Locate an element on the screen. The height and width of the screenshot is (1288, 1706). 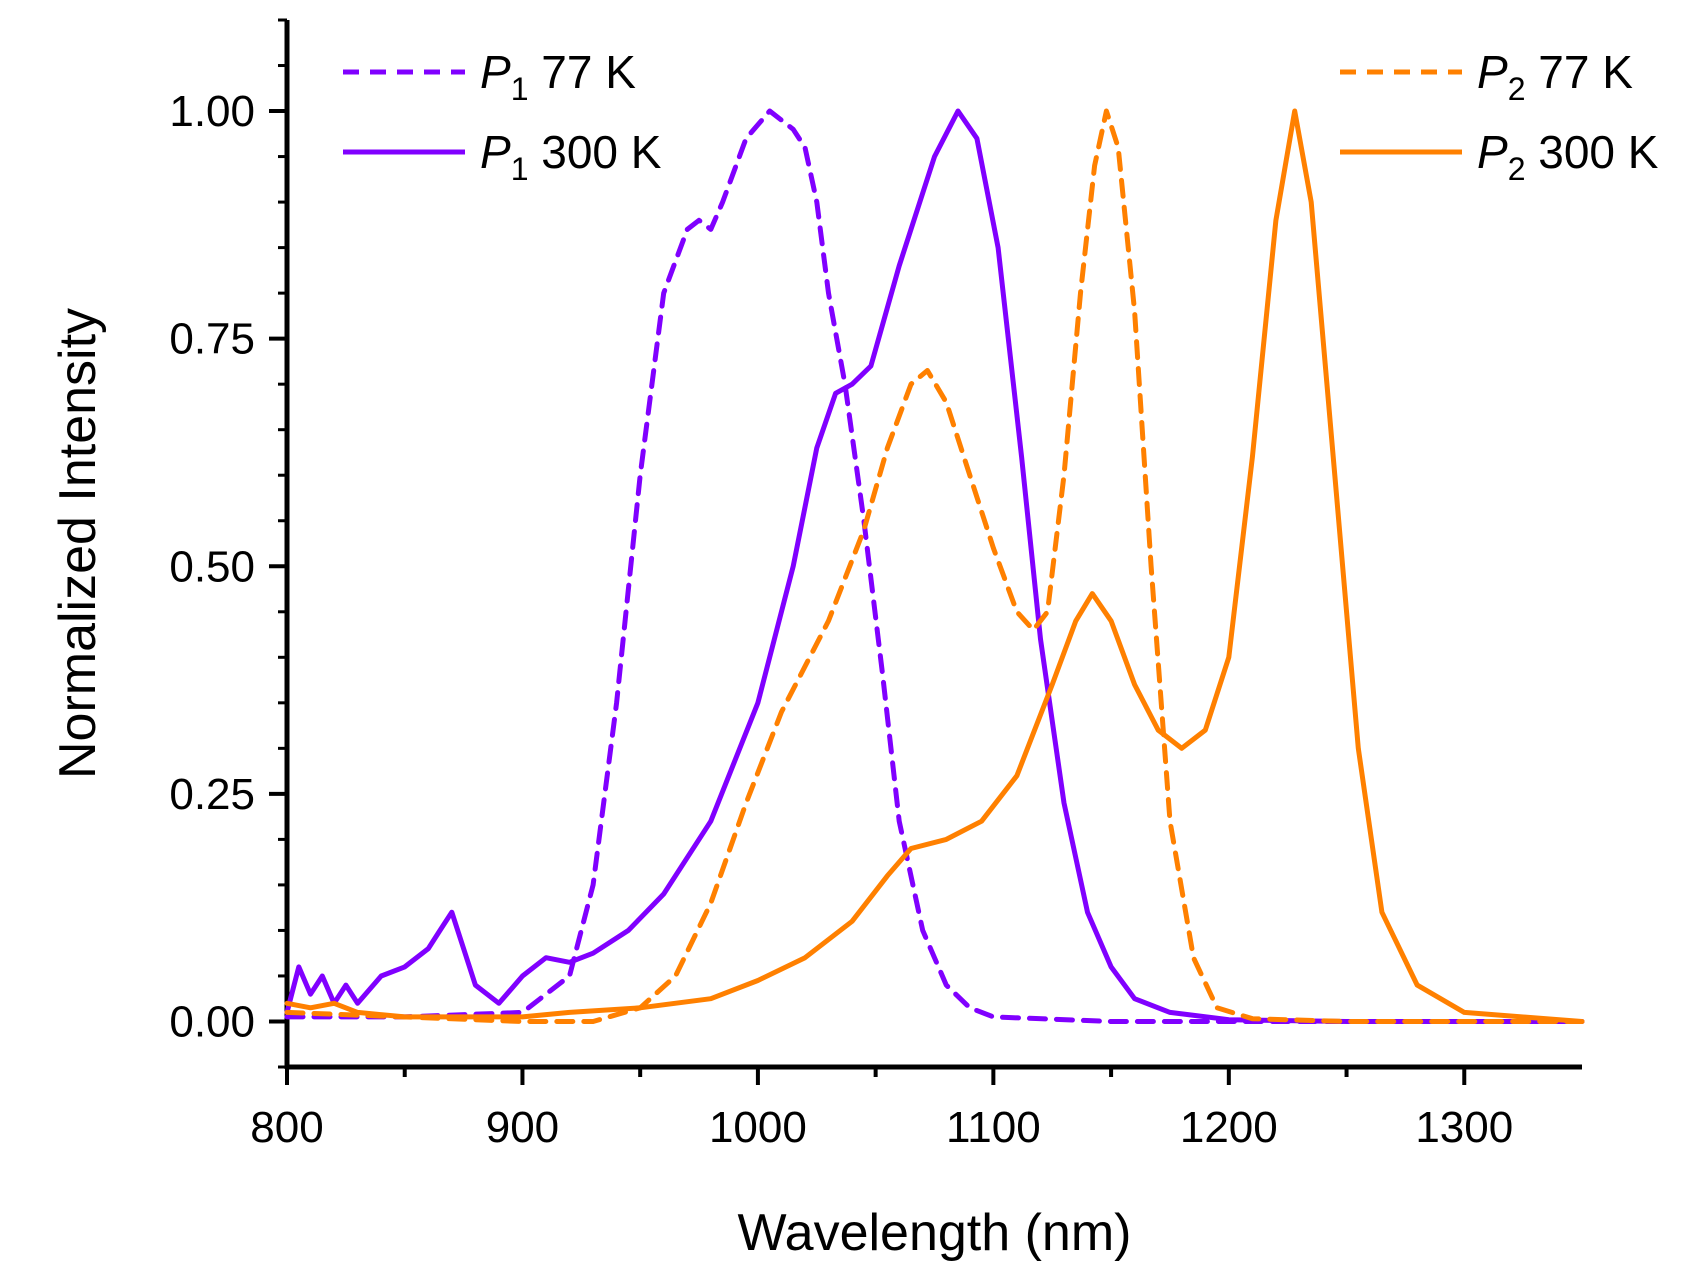
legend-label-3: P2 300 K is located at coordinates (1568, 156).